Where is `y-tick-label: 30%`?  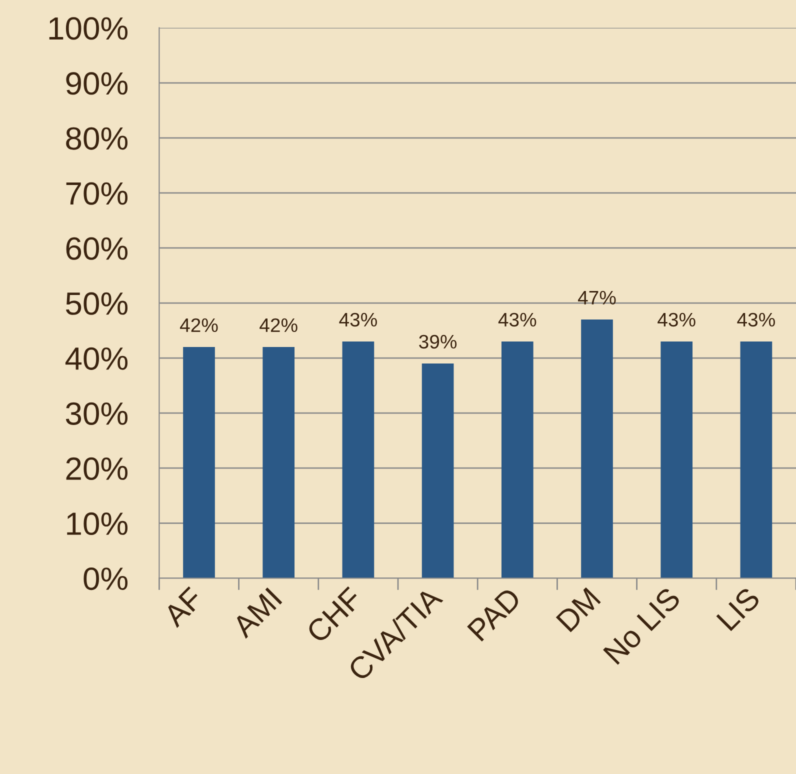 y-tick-label: 30% is located at coordinates (97, 413).